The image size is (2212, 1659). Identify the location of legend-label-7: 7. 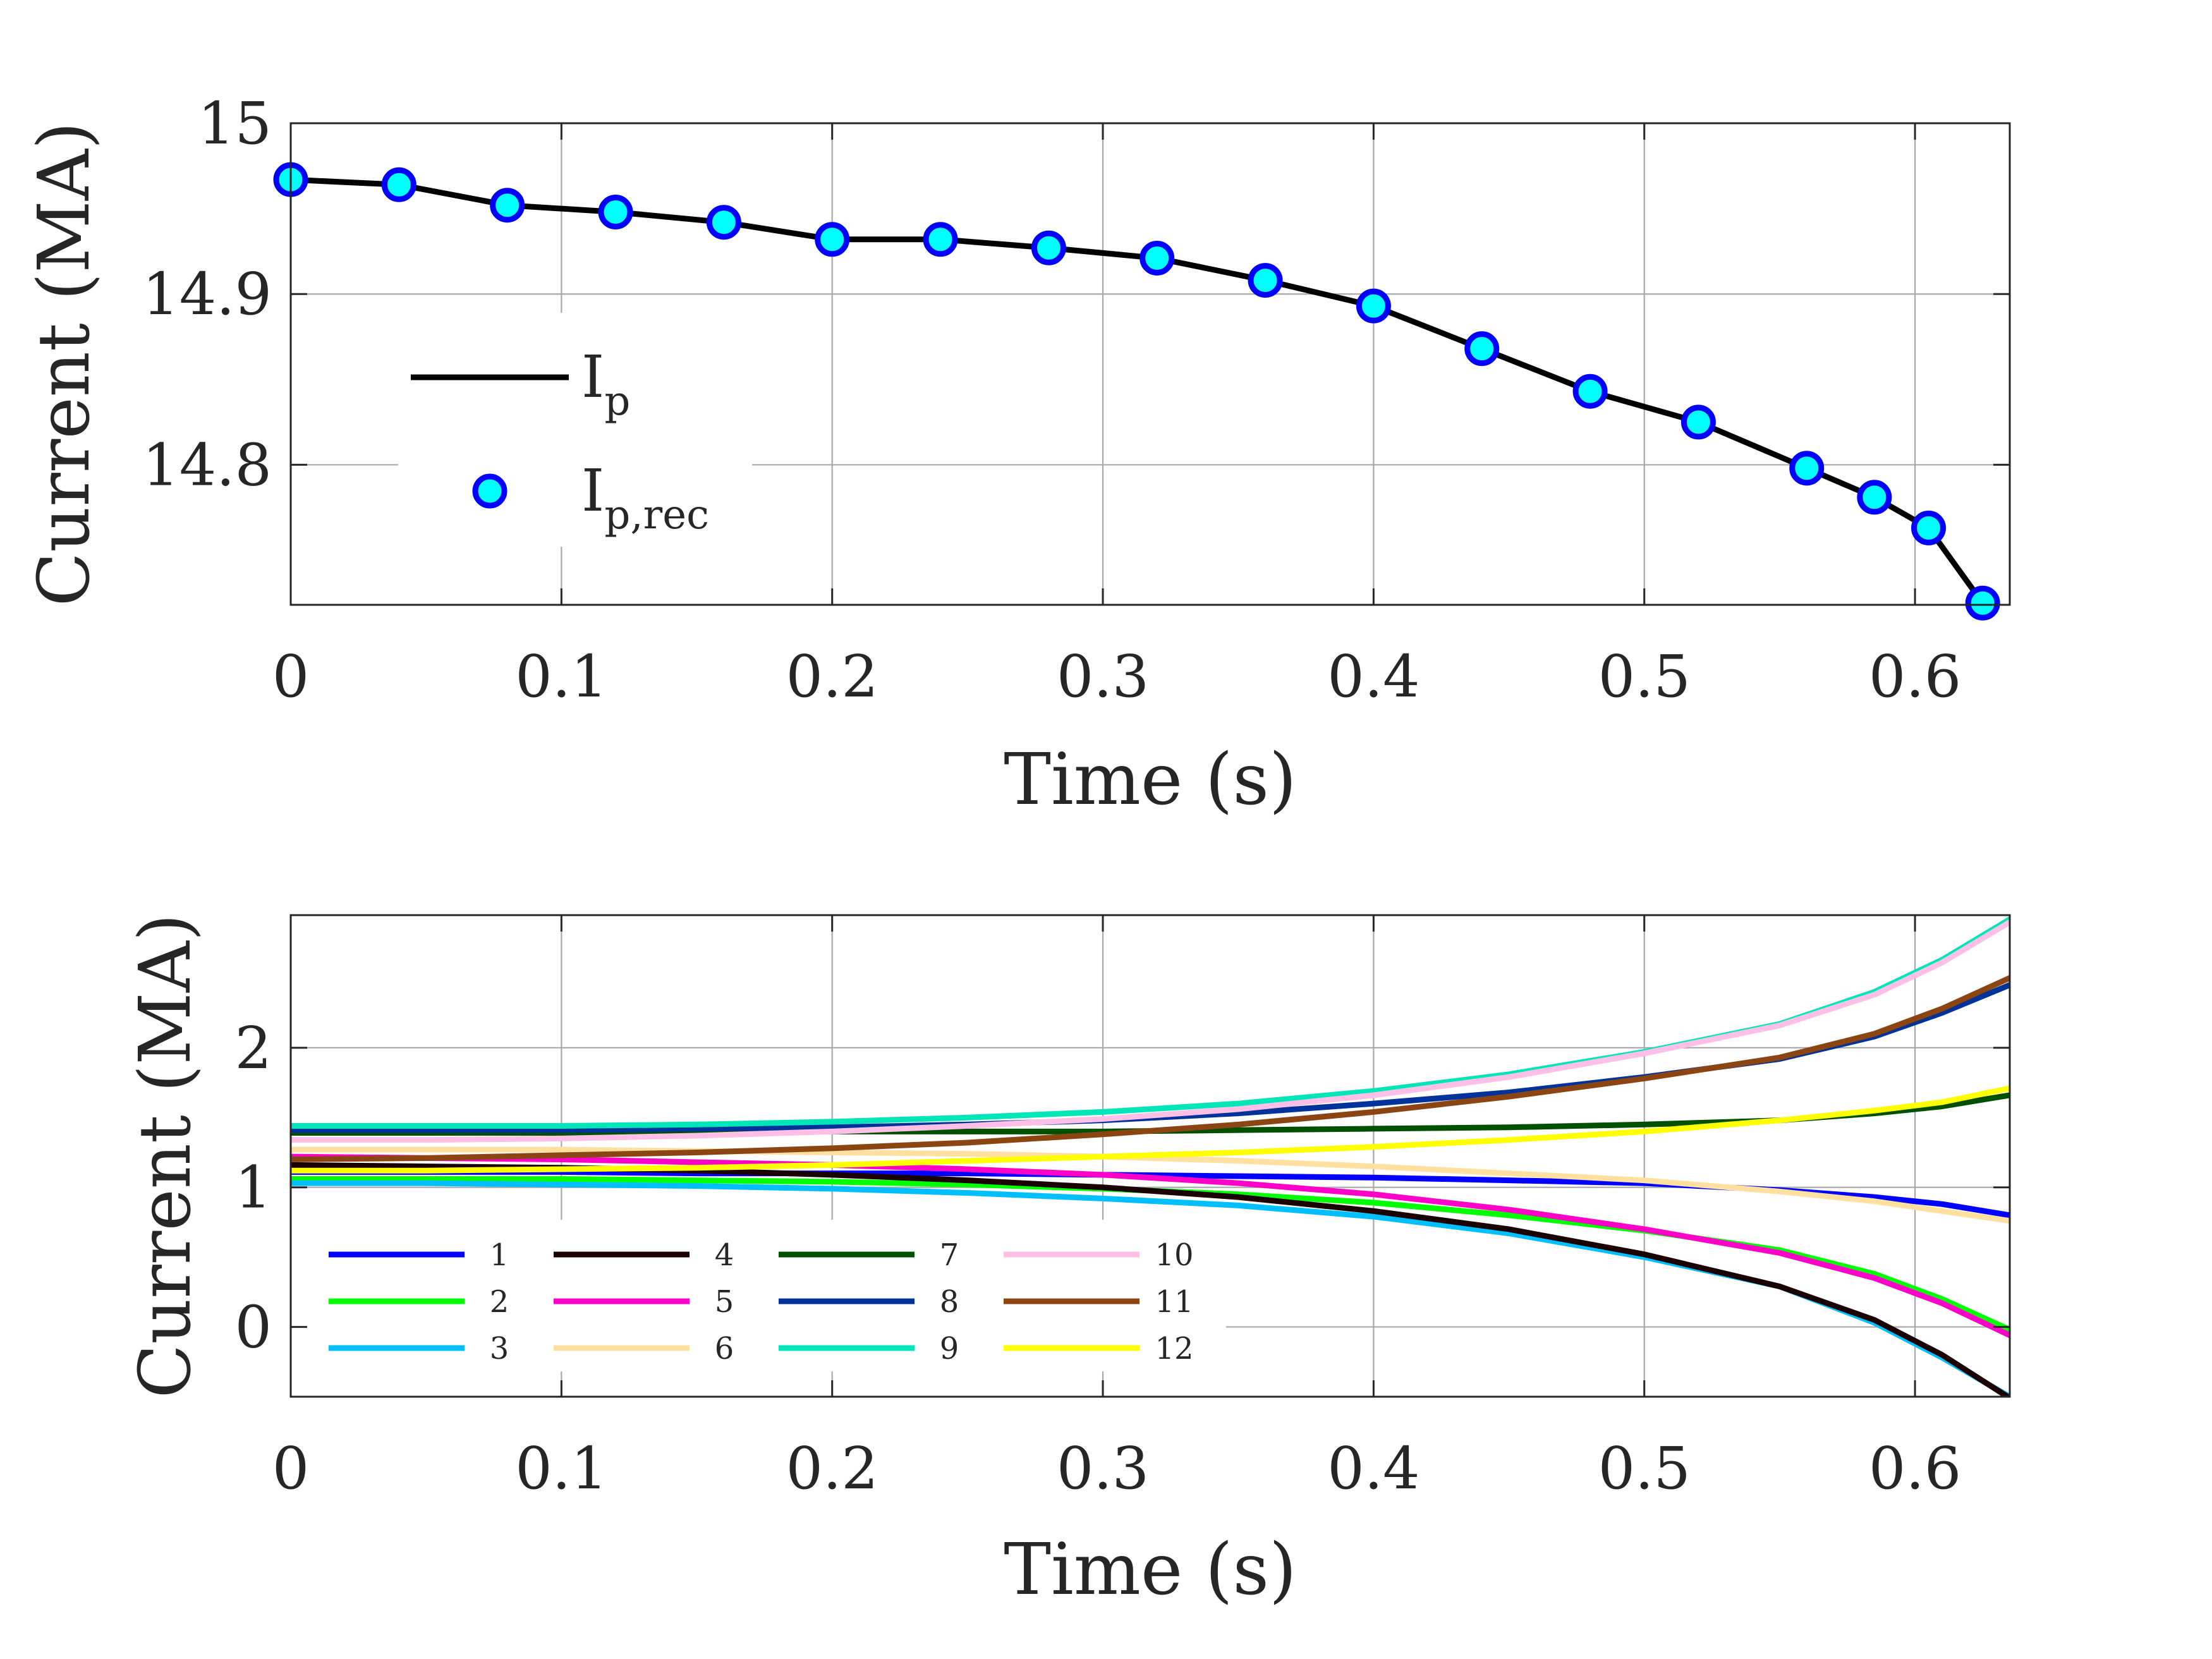
(949, 1255).